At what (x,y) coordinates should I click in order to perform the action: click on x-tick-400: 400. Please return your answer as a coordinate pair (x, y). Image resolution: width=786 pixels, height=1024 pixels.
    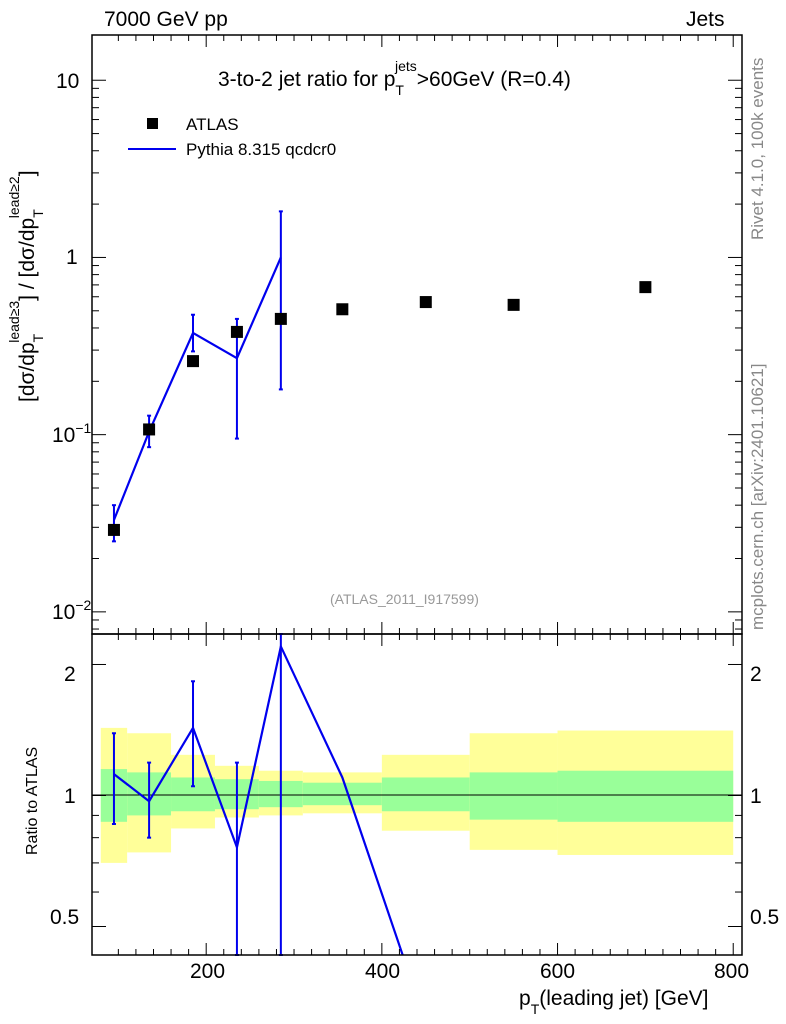
    Looking at the image, I should click on (382, 971).